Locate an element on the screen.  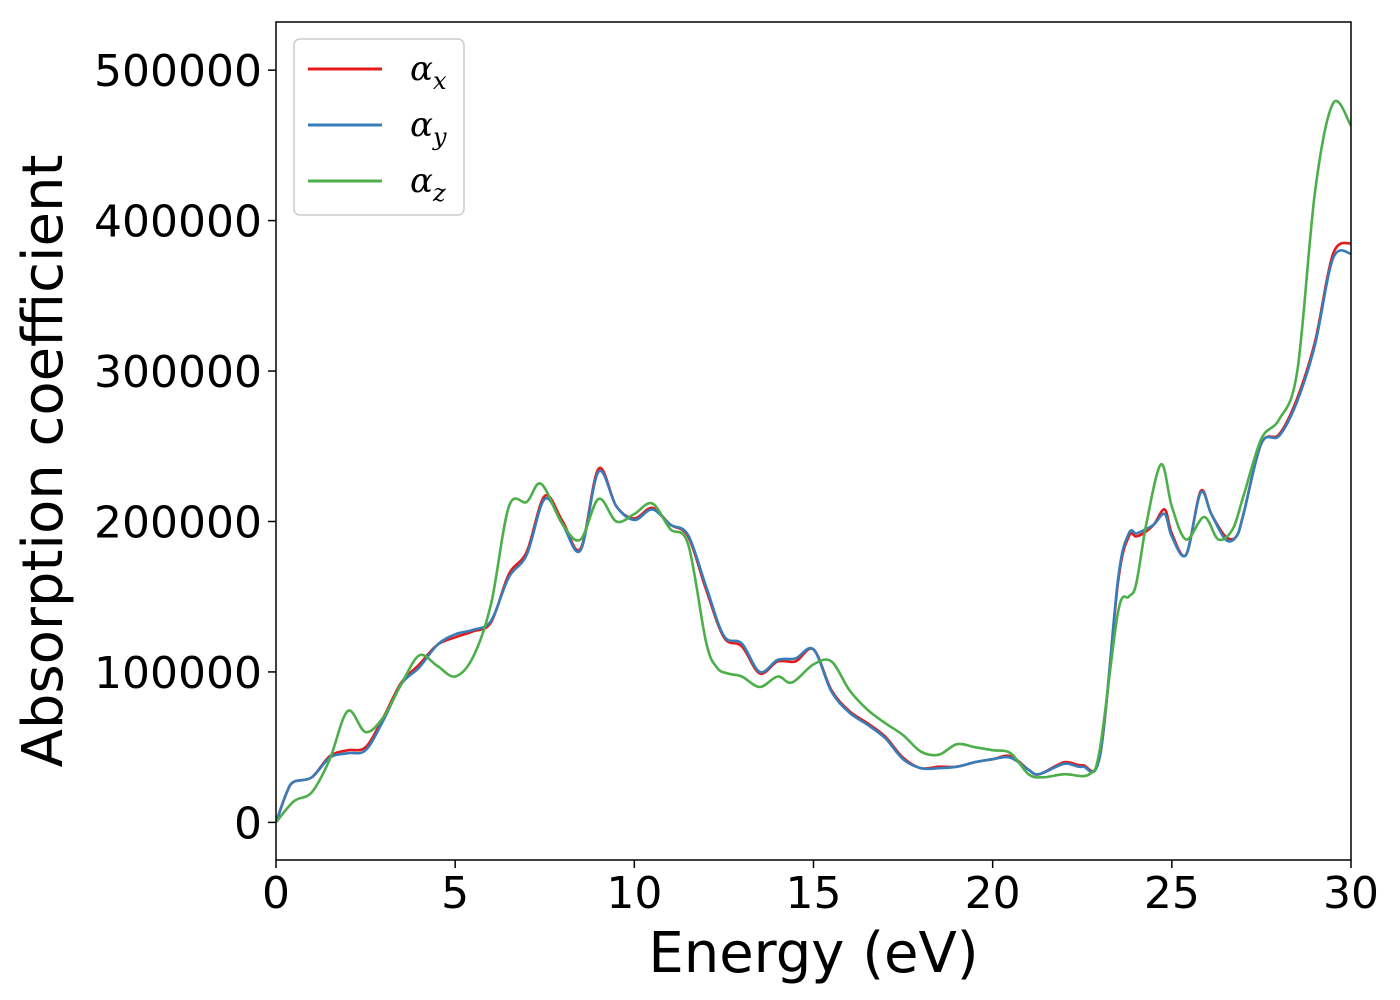
x-tick-label: 15 is located at coordinates (814, 893).